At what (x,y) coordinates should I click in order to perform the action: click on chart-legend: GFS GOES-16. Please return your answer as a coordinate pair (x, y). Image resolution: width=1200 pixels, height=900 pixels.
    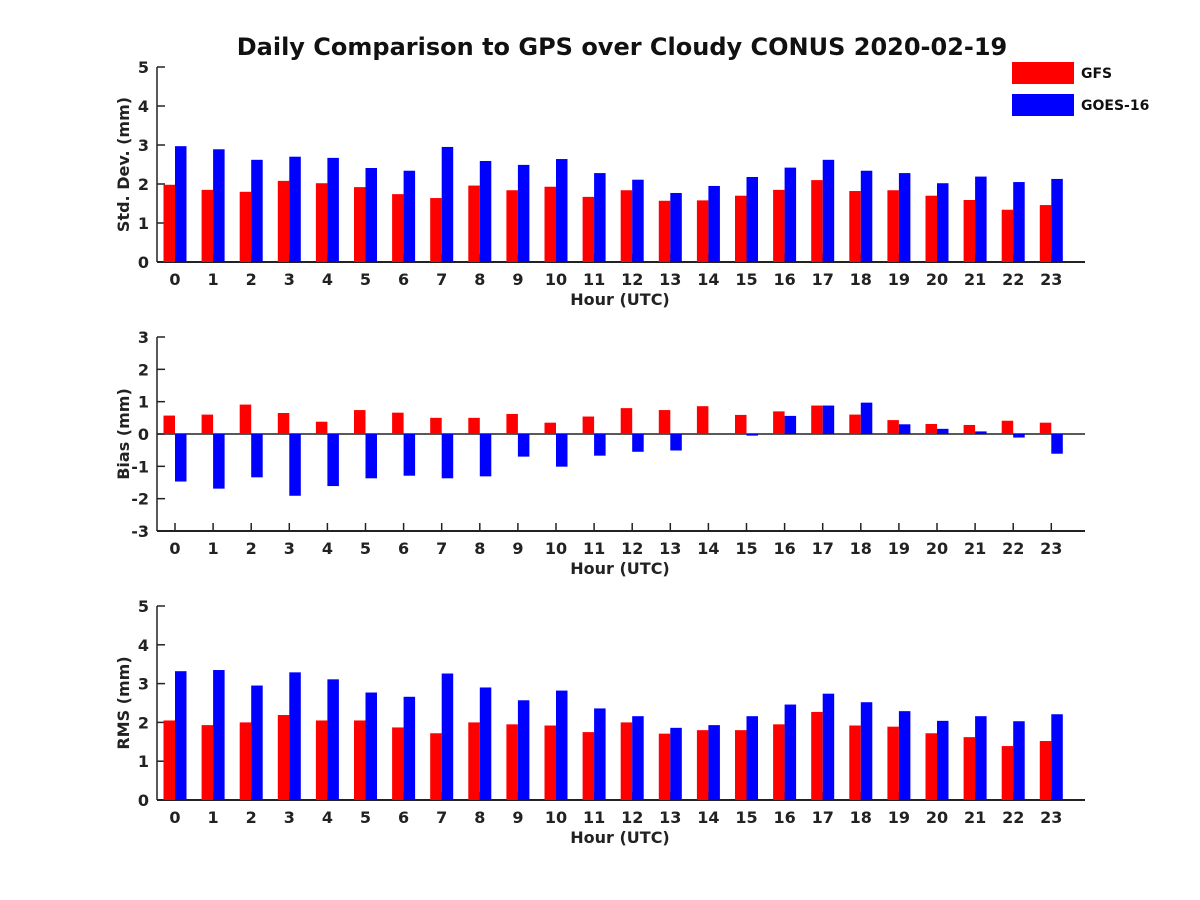
    Looking at the image, I should click on (1080, 89).